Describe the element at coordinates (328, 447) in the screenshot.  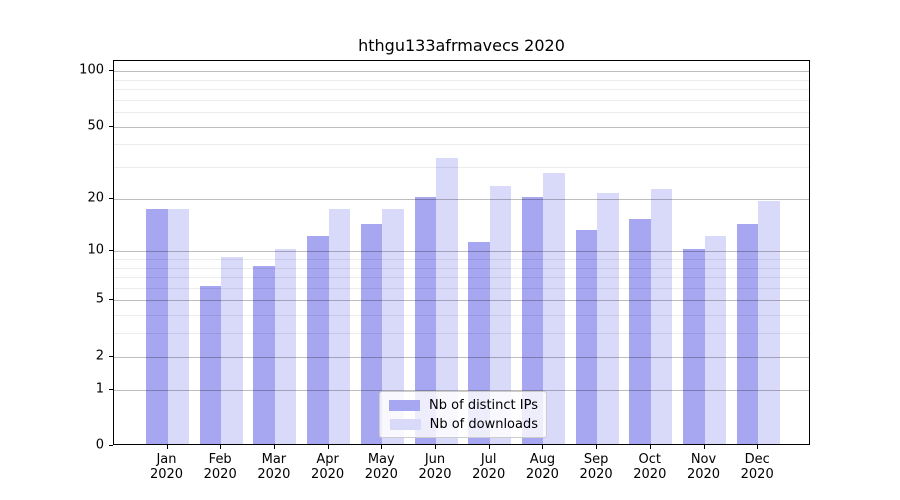
I see `x-axis-tick-apr` at that location.